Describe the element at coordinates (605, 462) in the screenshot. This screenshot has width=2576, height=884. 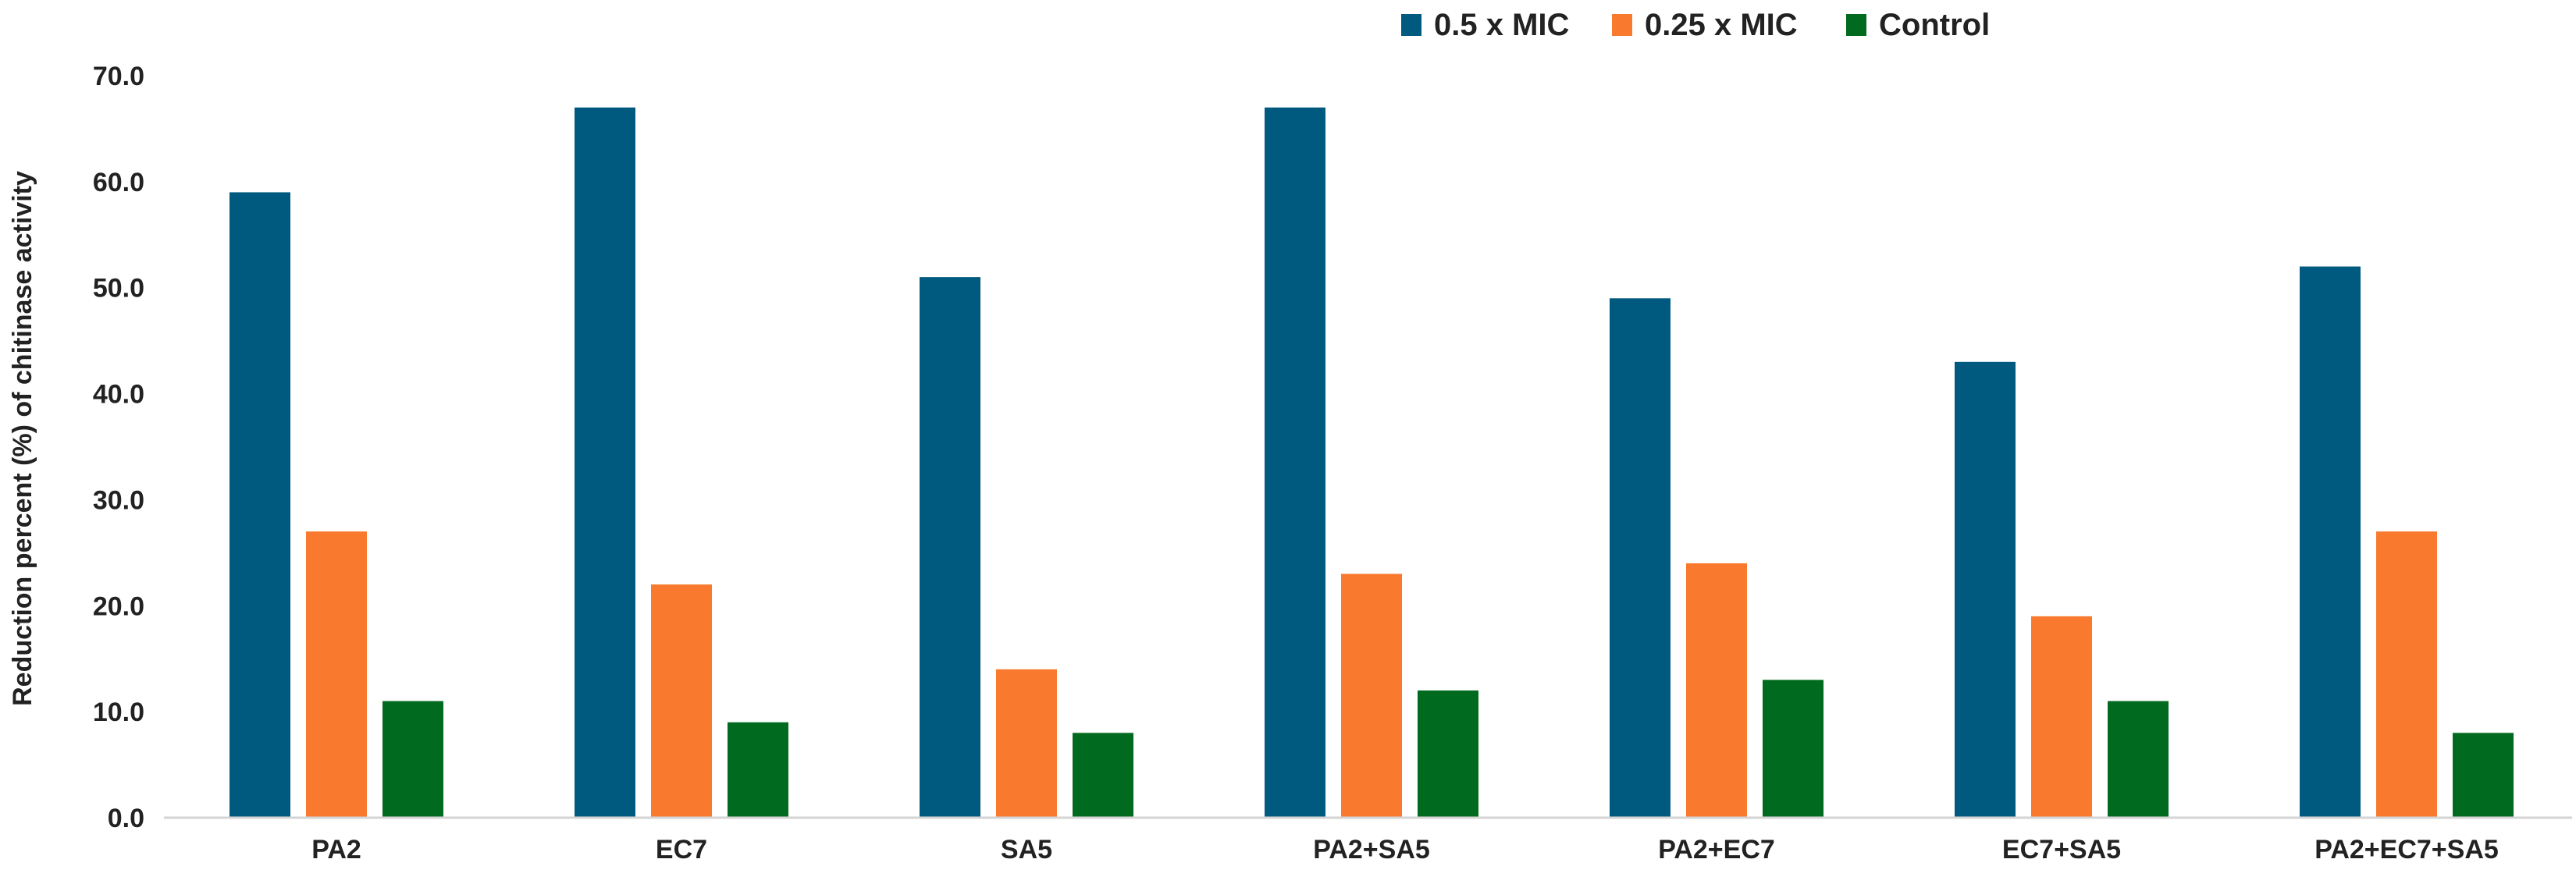
I see `bar-ec7-0-5-x-mic` at that location.